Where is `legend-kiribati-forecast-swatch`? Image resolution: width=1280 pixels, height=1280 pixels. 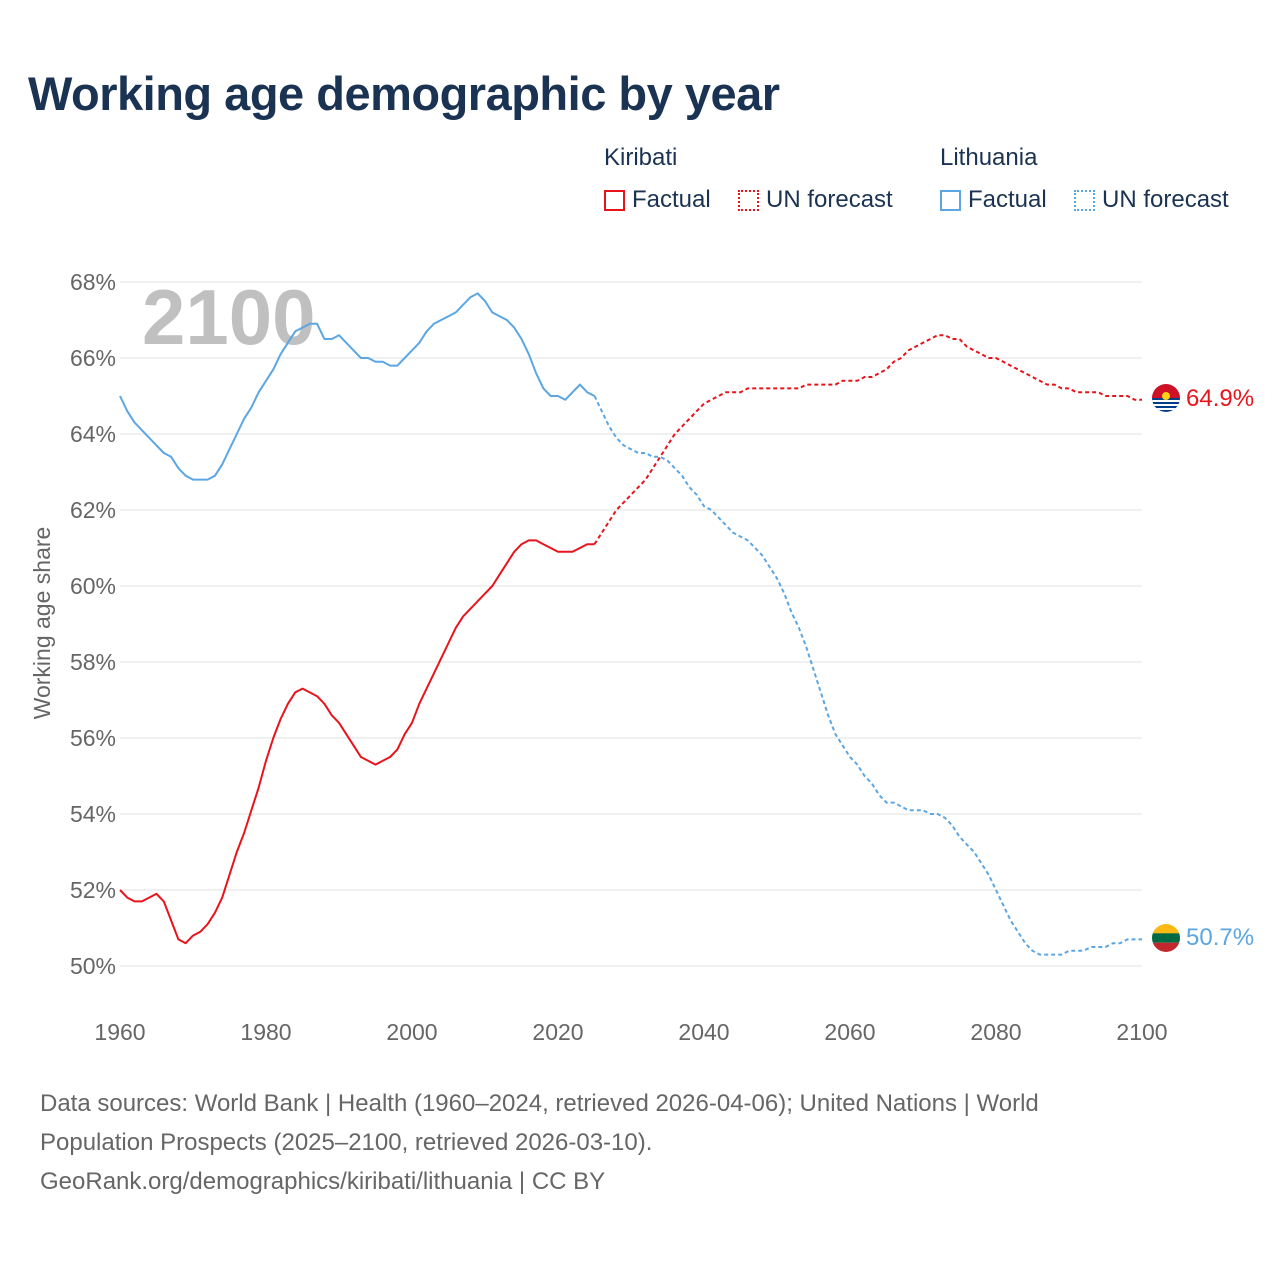 legend-kiribati-forecast-swatch is located at coordinates (748, 200).